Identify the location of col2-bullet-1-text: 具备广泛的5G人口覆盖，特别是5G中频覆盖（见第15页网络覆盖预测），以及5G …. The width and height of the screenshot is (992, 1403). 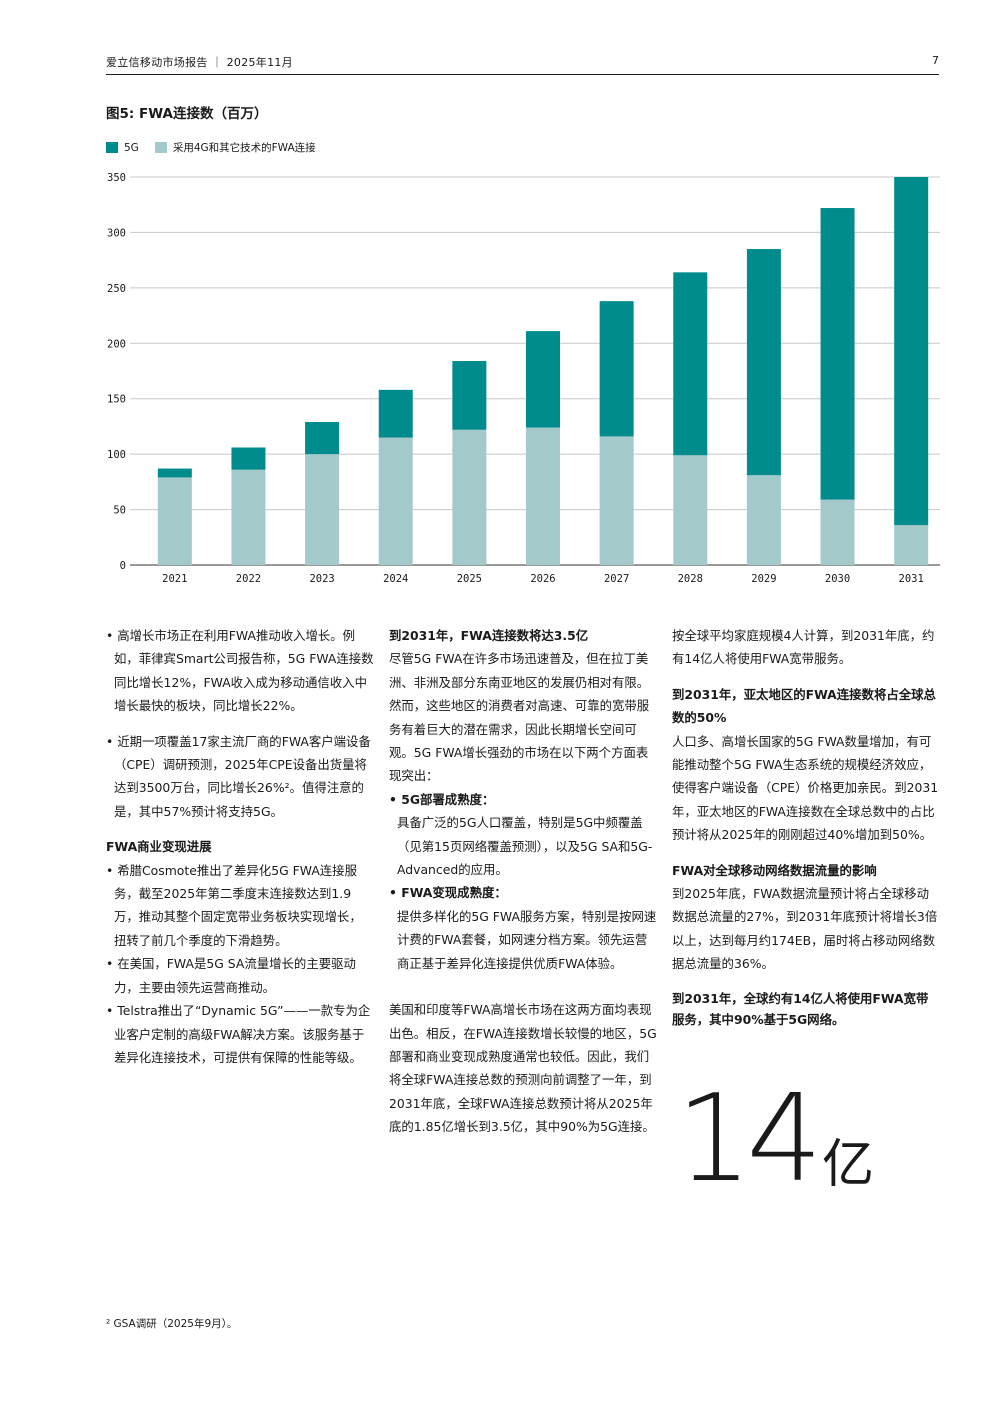
(525, 846).